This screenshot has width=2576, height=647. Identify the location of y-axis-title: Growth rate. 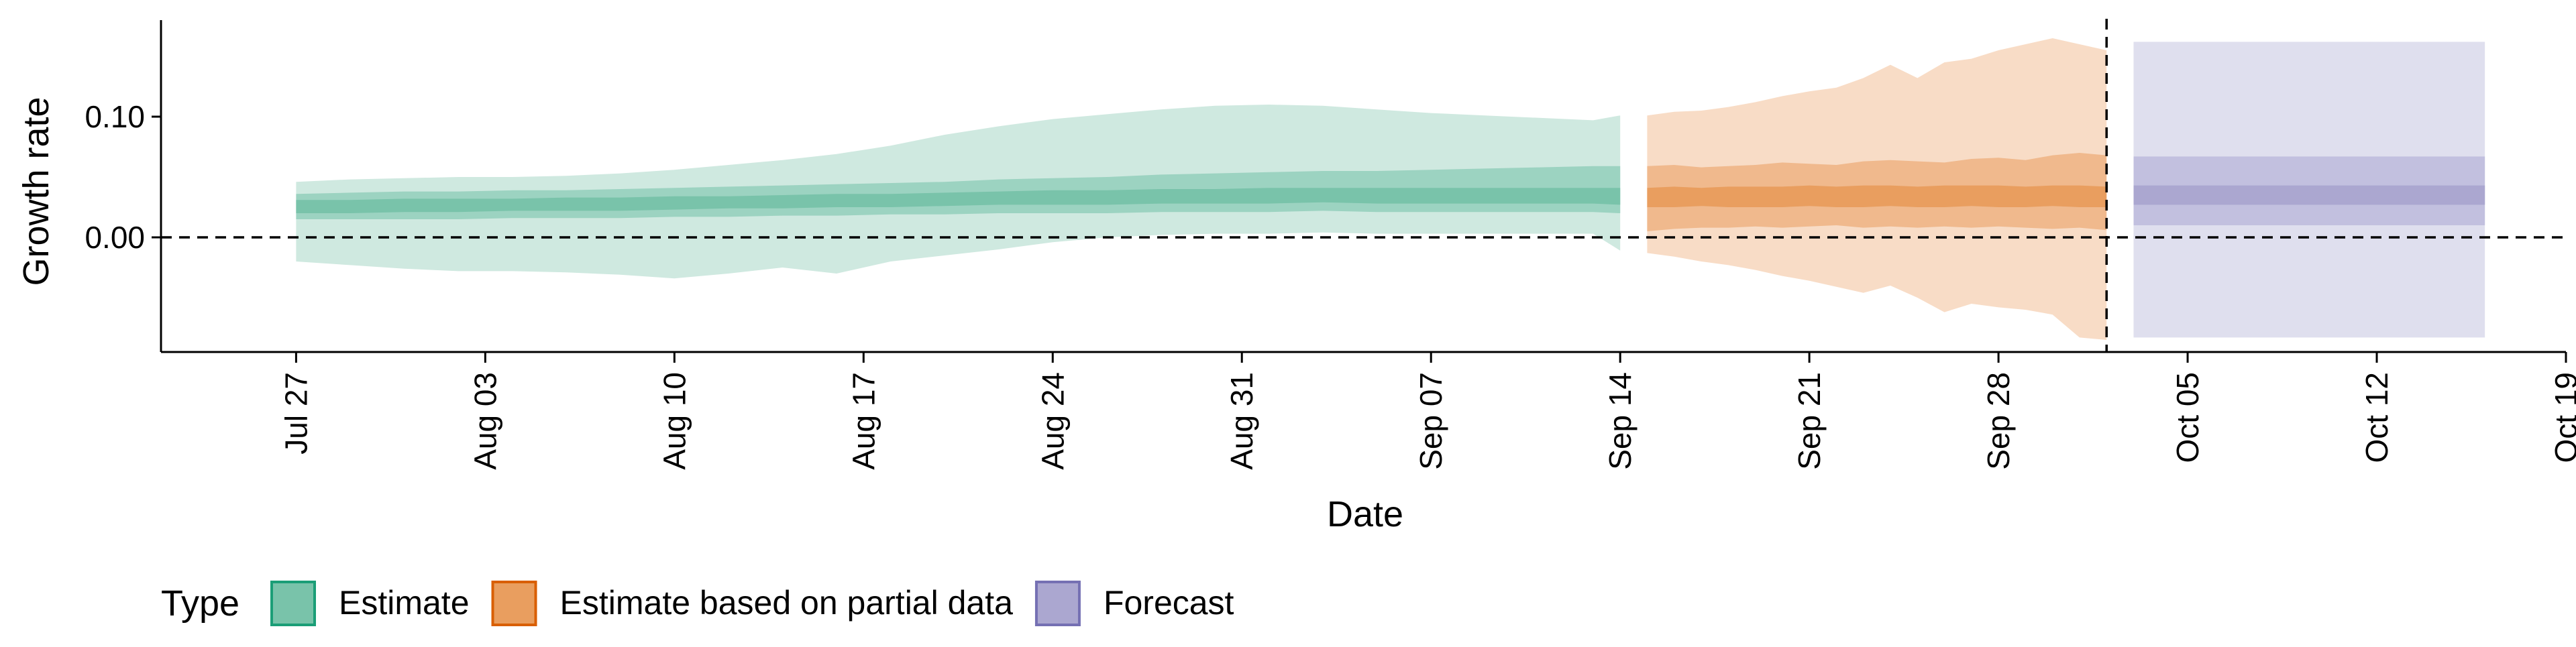
(36, 192).